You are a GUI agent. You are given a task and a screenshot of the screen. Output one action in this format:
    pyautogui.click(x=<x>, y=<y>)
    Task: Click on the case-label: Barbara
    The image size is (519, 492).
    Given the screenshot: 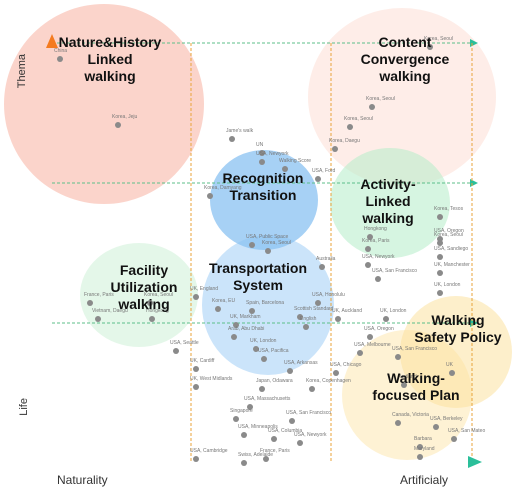 What is the action you would take?
    pyautogui.click(x=423, y=439)
    